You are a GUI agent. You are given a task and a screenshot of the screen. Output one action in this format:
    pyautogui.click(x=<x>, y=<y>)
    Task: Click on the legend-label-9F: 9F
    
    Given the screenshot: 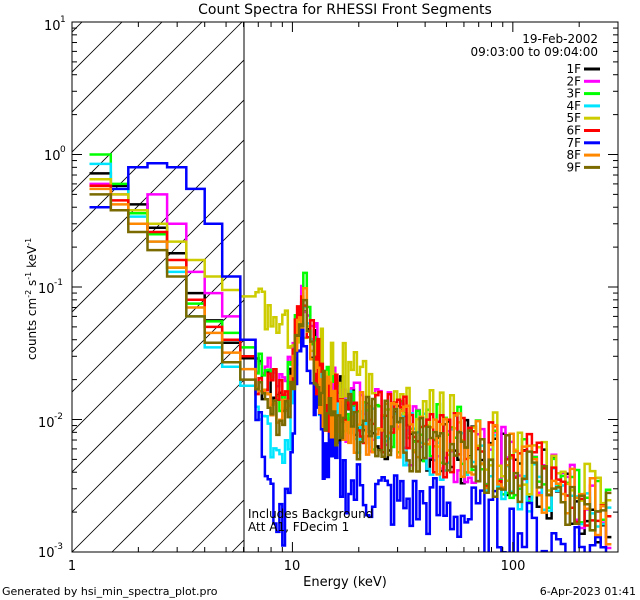 What is the action you would take?
    pyautogui.click(x=573, y=167)
    